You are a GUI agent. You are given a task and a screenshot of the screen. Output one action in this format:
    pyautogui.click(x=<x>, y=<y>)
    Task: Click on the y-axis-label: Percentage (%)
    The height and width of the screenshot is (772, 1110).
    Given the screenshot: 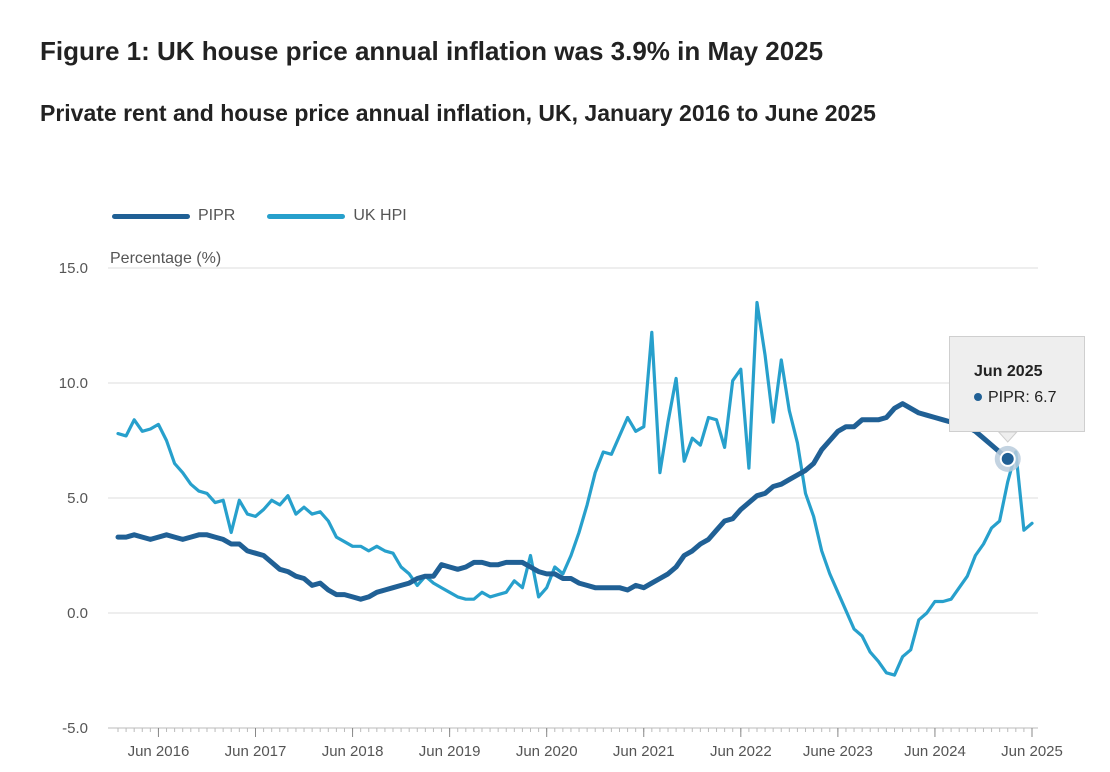 What is the action you would take?
    pyautogui.click(x=165, y=258)
    